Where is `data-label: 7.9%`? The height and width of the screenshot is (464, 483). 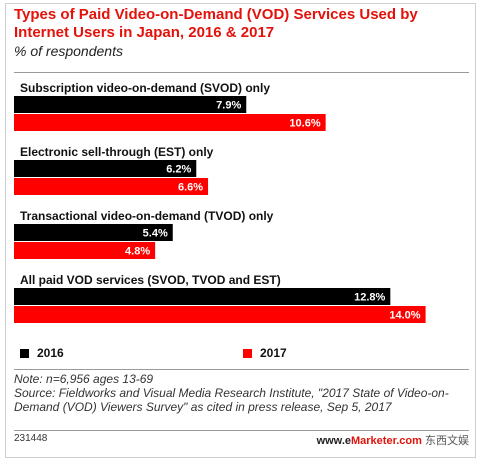 data-label: 7.9% is located at coordinates (228, 106).